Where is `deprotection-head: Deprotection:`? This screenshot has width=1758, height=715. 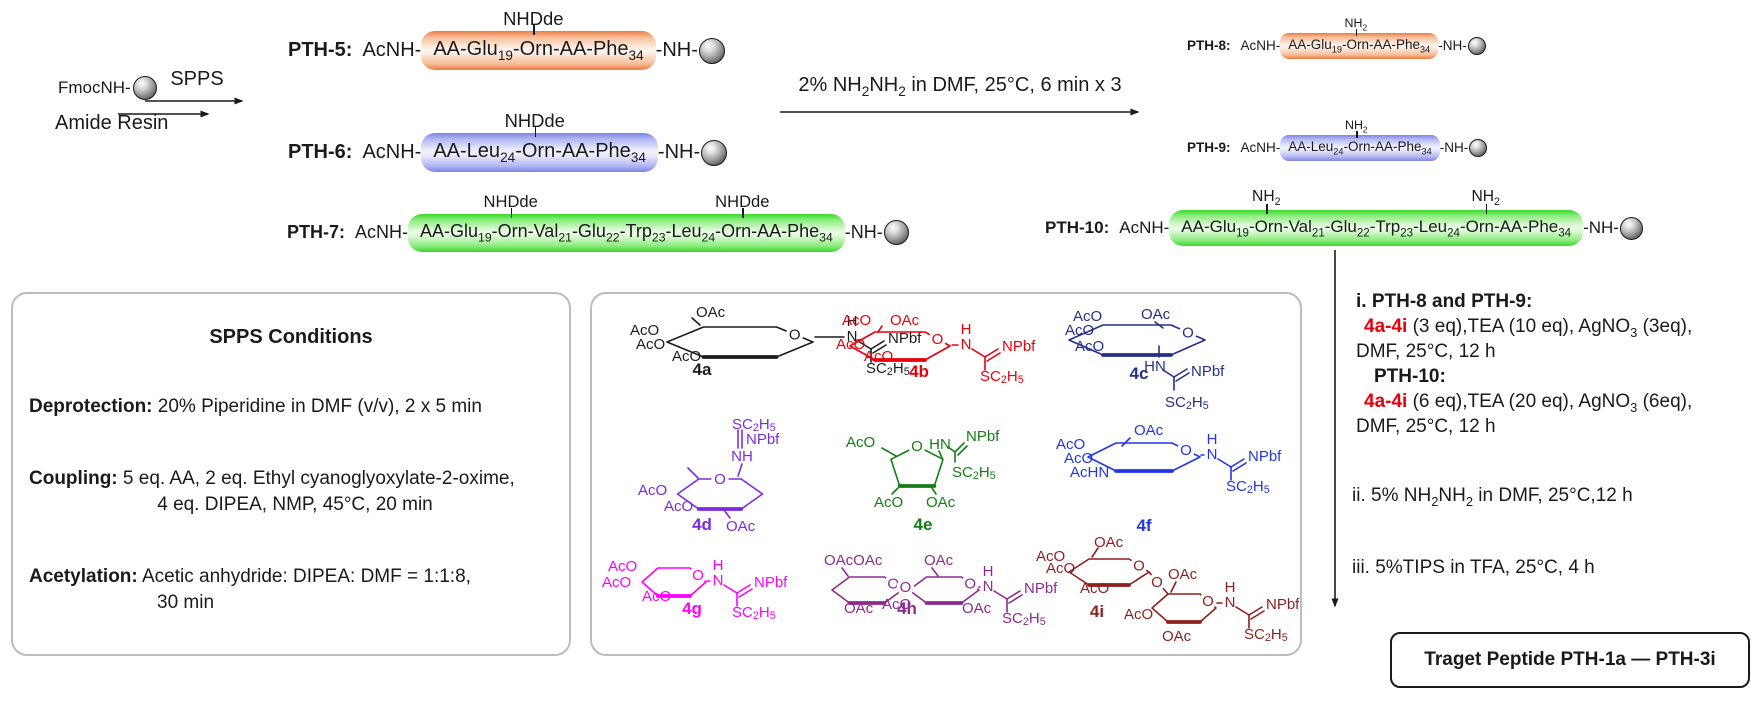 deprotection-head: Deprotection: is located at coordinates (91, 406).